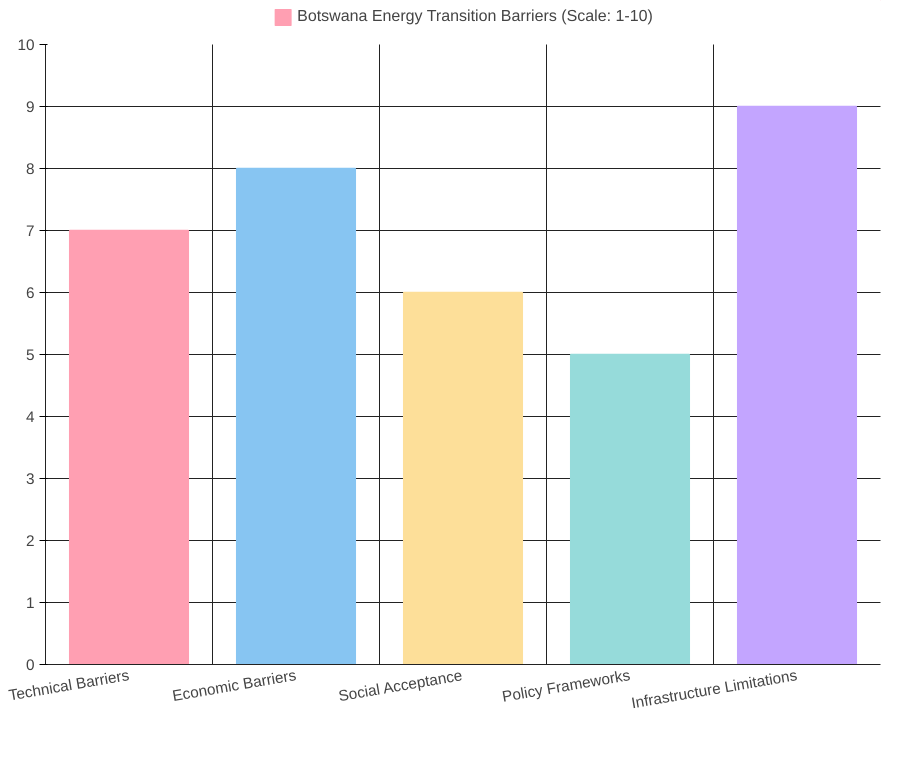 This screenshot has width=908, height=758. Describe the element at coordinates (566, 686) in the screenshot. I see `x-tick-label: Policy Frameworks` at that location.